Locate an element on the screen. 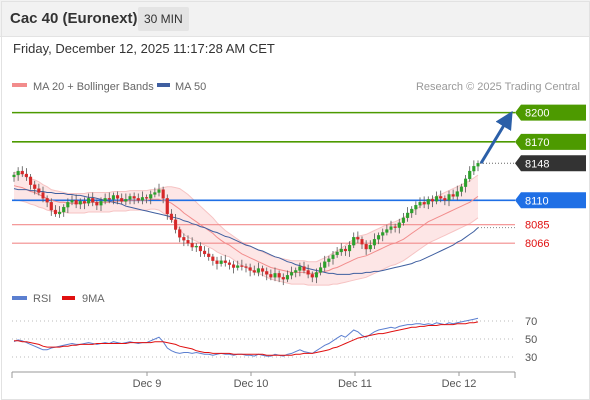 The width and height of the screenshot is (590, 400). instrument-title: Cac 40 (Euronext) is located at coordinates (74, 18).